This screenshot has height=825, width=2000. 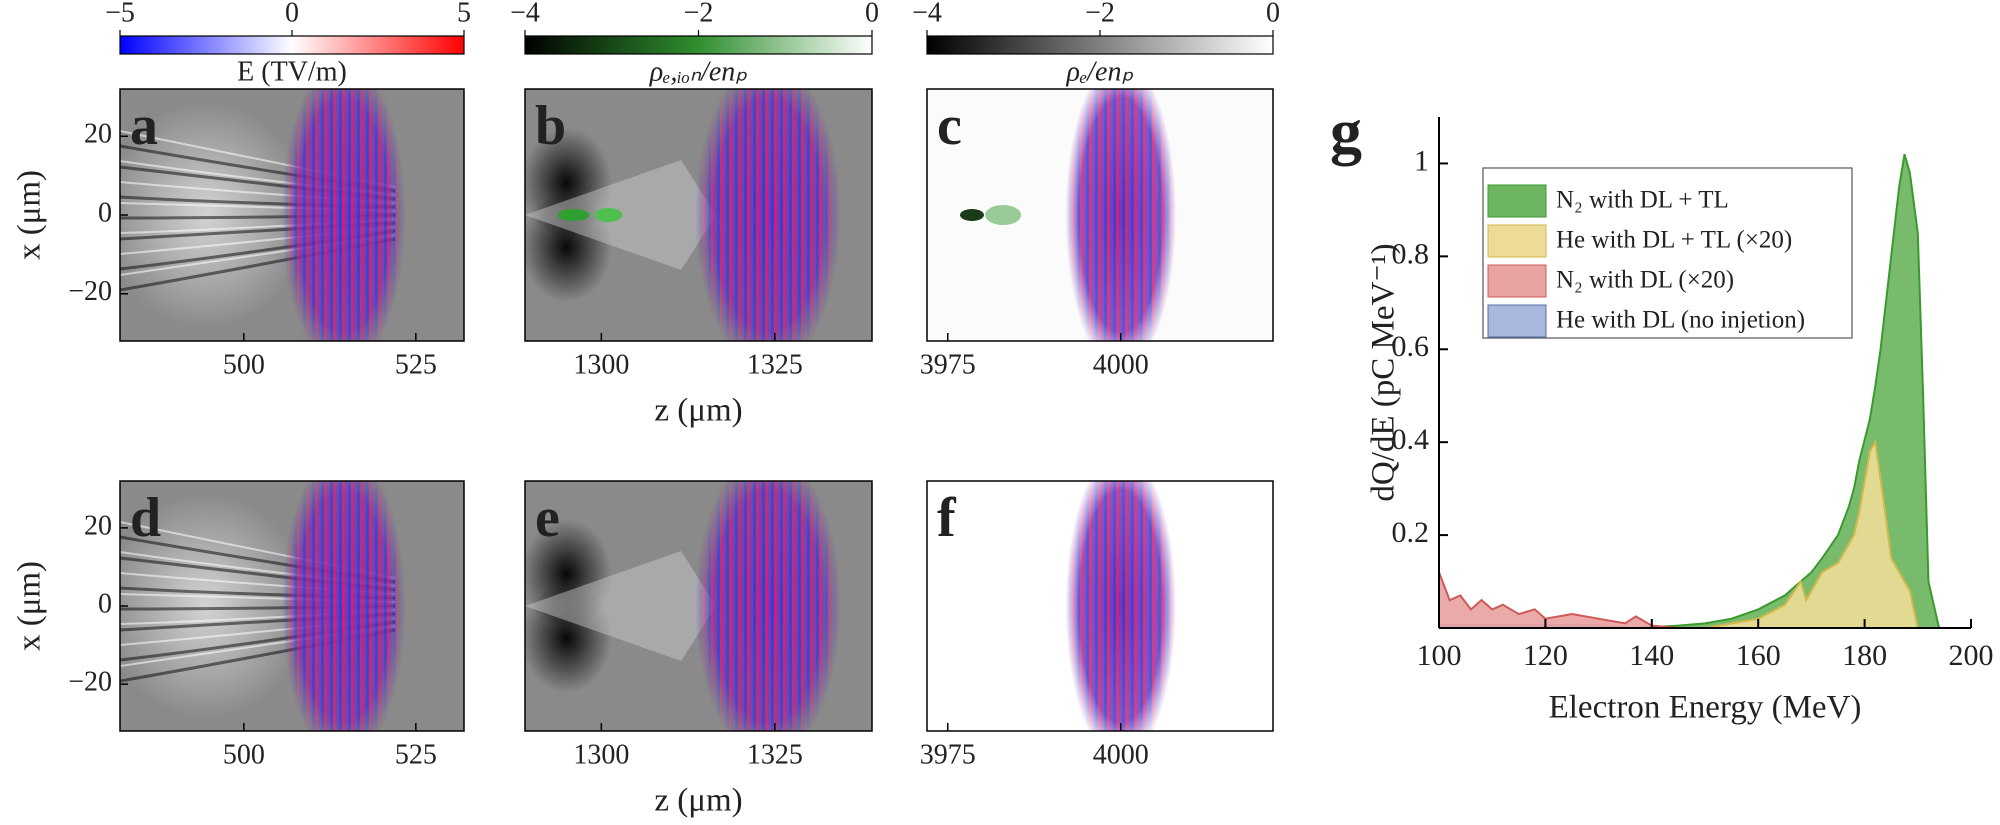 I want to click on panel-label: g, so click(x=1346, y=131).